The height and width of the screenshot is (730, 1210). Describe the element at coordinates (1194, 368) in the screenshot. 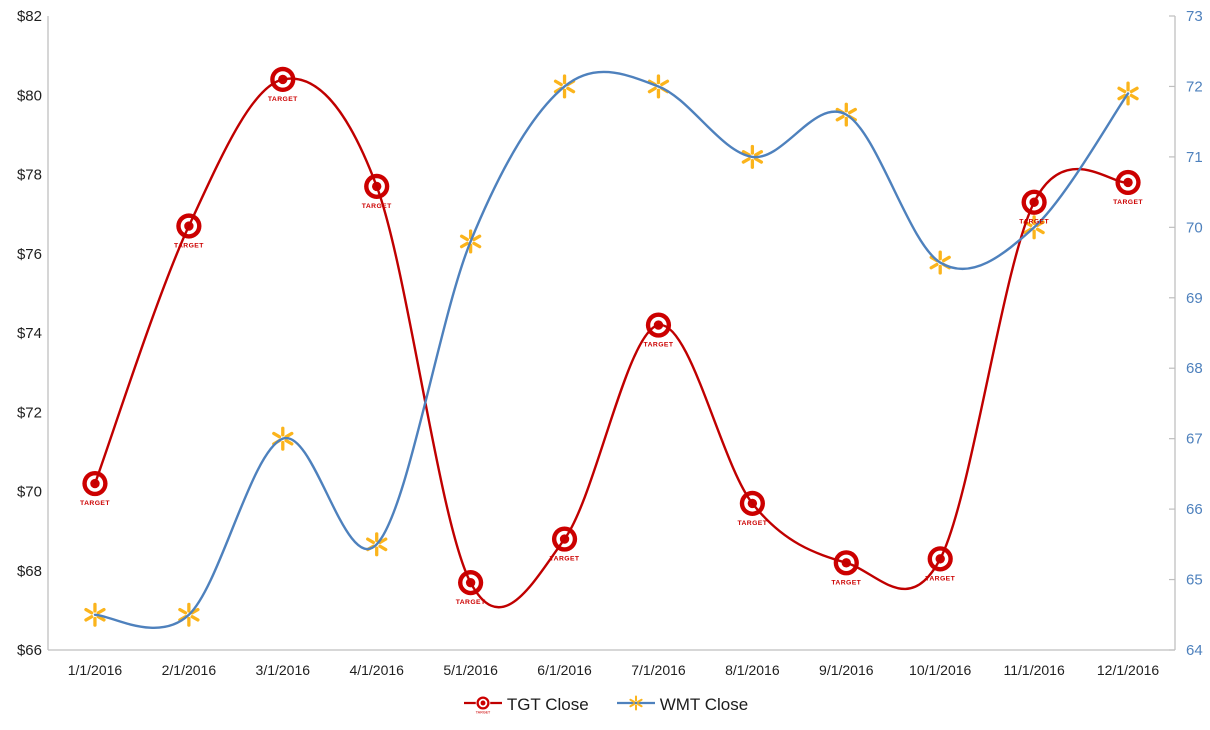

I see `right-axis-tick-label: 68` at that location.